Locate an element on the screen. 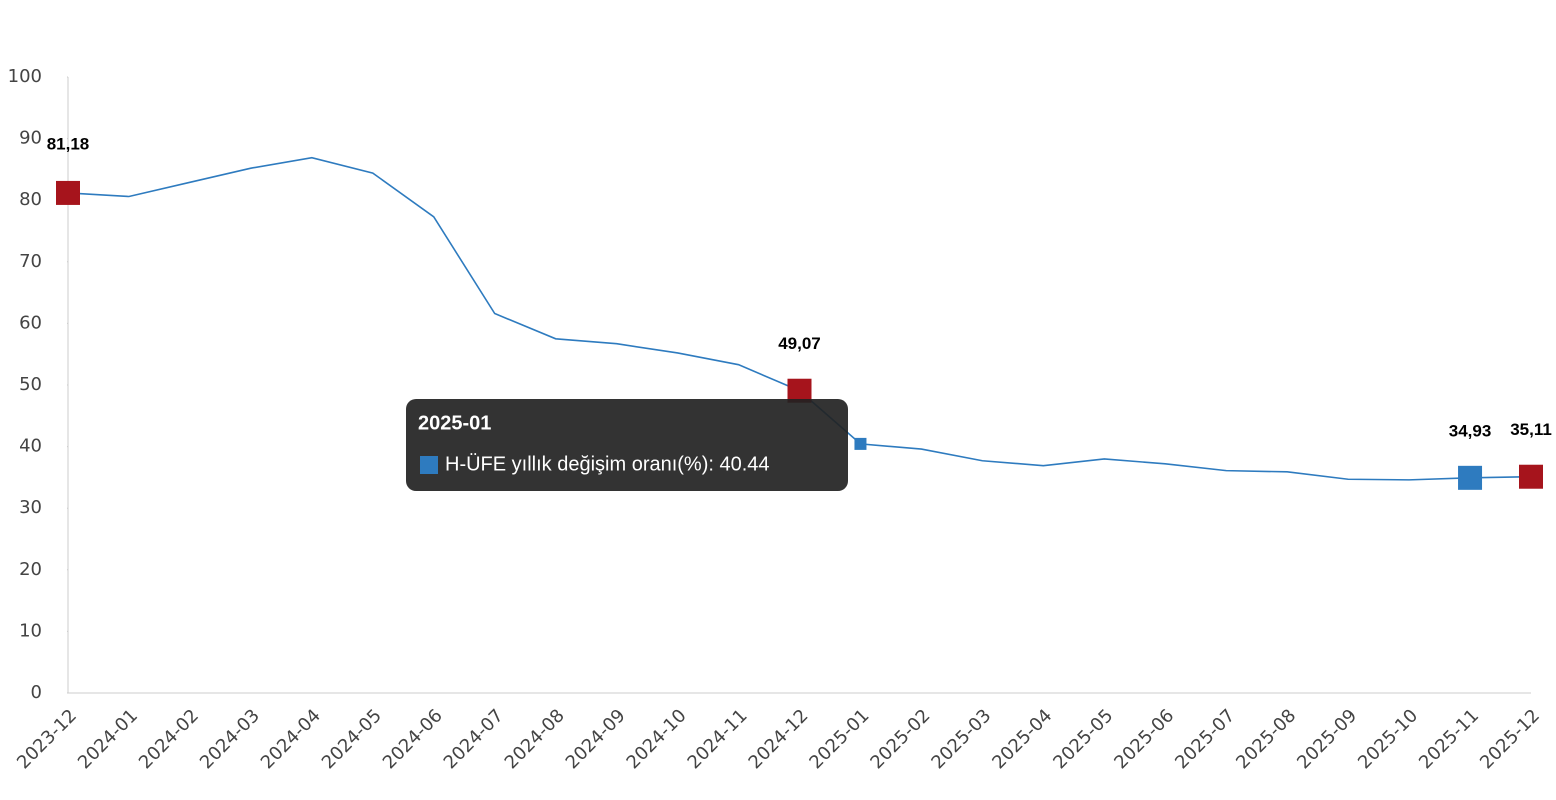 This screenshot has width=1556, height=800. x-tick-label: 2024-10 is located at coordinates (657, 739).